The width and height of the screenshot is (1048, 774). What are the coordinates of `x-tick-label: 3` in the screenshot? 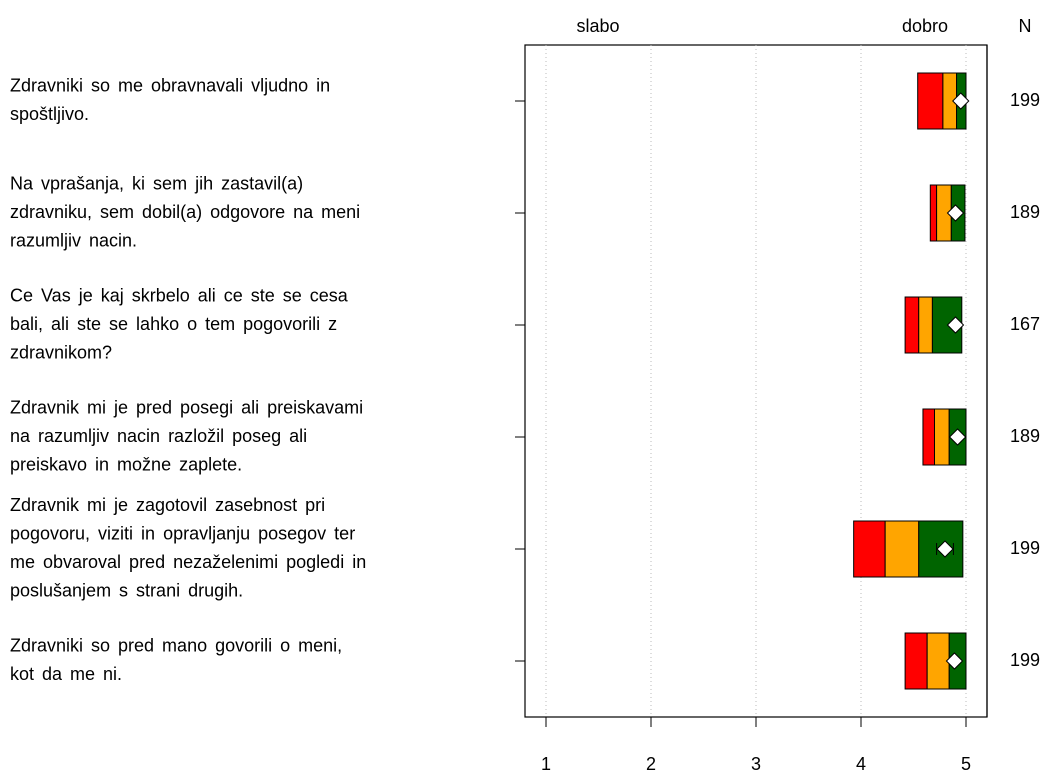 It's located at (756, 764).